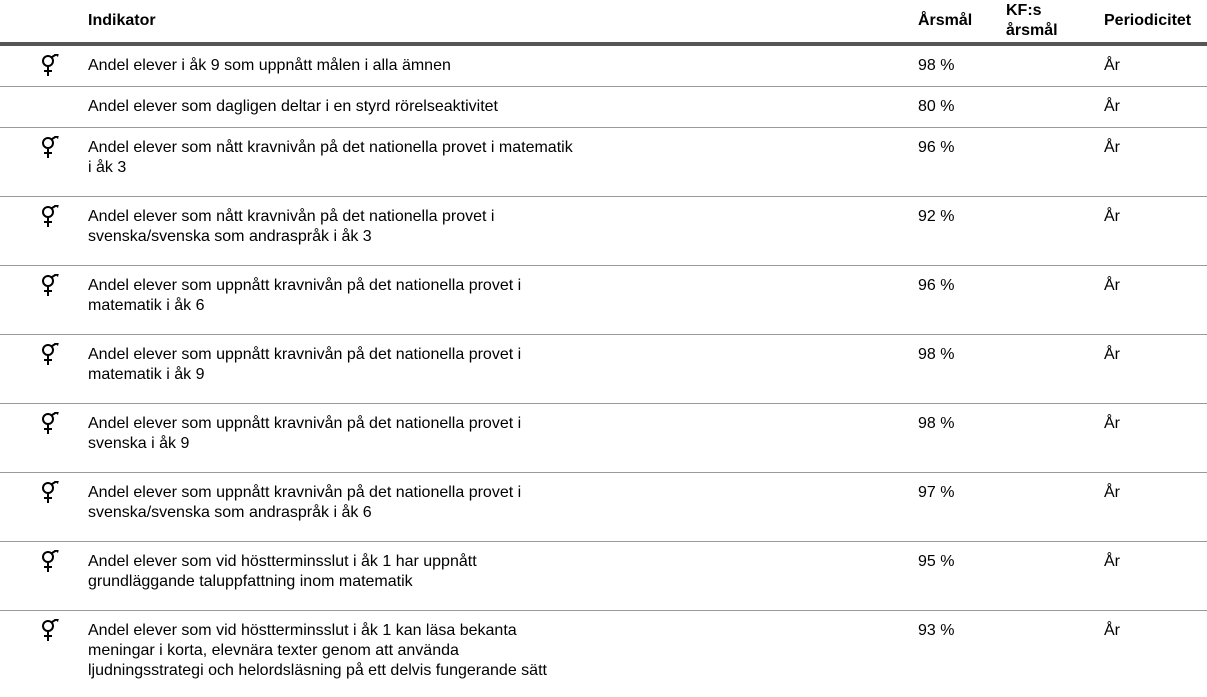 The width and height of the screenshot is (1207, 697). What do you see at coordinates (950, 576) in the screenshot?
I see `target-cell: 95 %` at bounding box center [950, 576].